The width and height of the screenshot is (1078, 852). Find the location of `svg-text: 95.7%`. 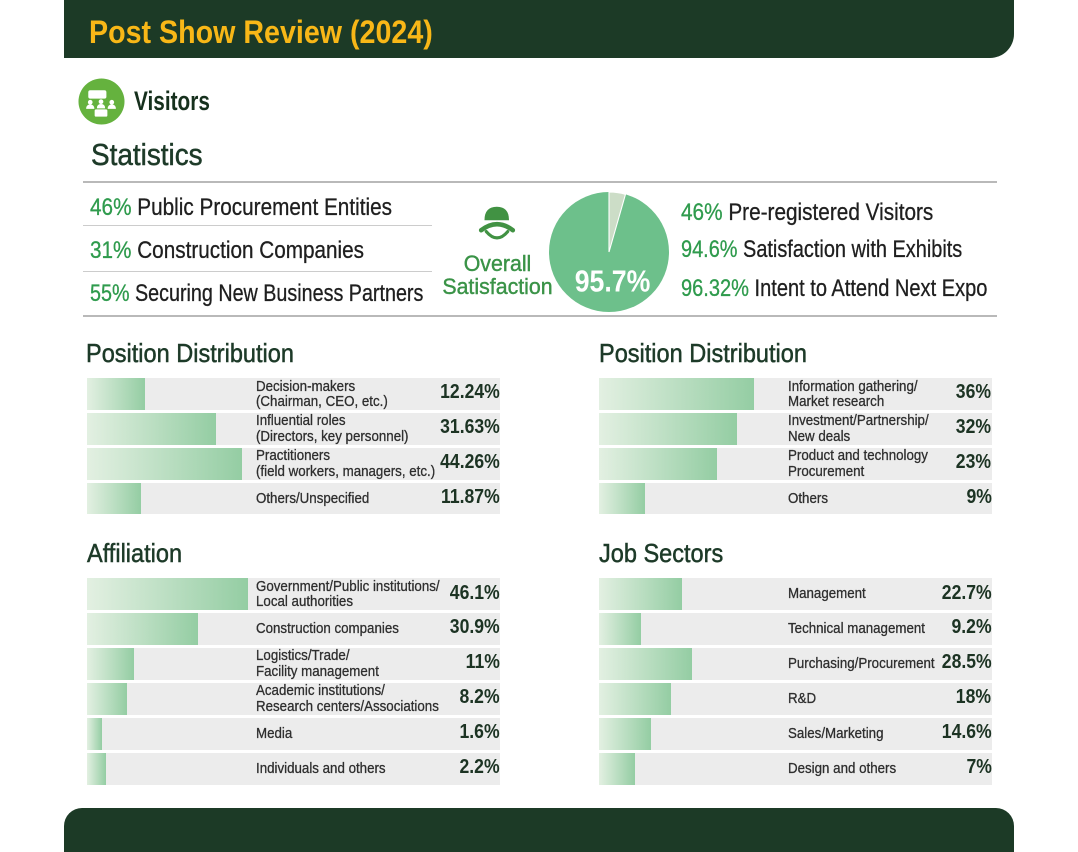

svg-text: 95.7% is located at coordinates (613, 282).